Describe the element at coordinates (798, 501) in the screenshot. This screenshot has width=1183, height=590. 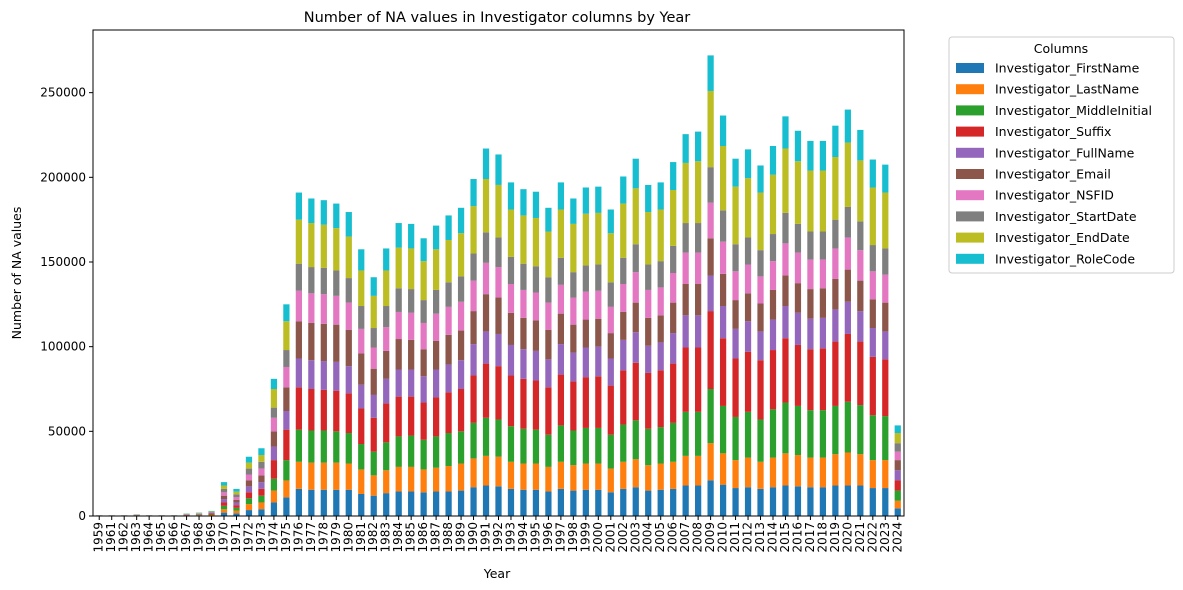
I see `bar-2016-Investigator_FirstName` at that location.